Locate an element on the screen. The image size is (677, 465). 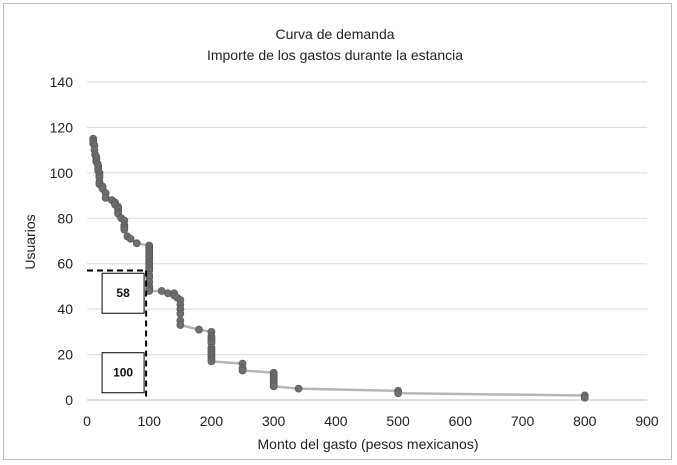
reference-lines is located at coordinates (117, 334).